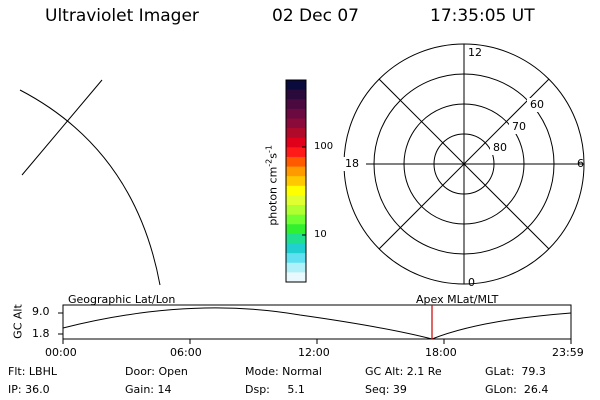 The height and width of the screenshot is (400, 600). I want to click on timeline-panel, so click(315, 324).